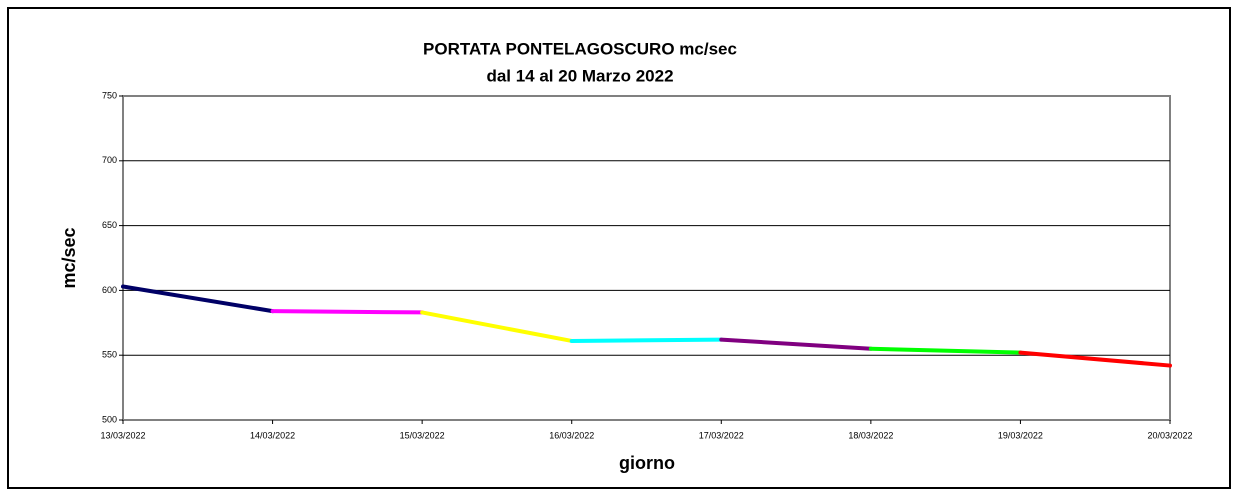  What do you see at coordinates (870, 435) in the screenshot?
I see `x-tick-label: 18/03/2022` at bounding box center [870, 435].